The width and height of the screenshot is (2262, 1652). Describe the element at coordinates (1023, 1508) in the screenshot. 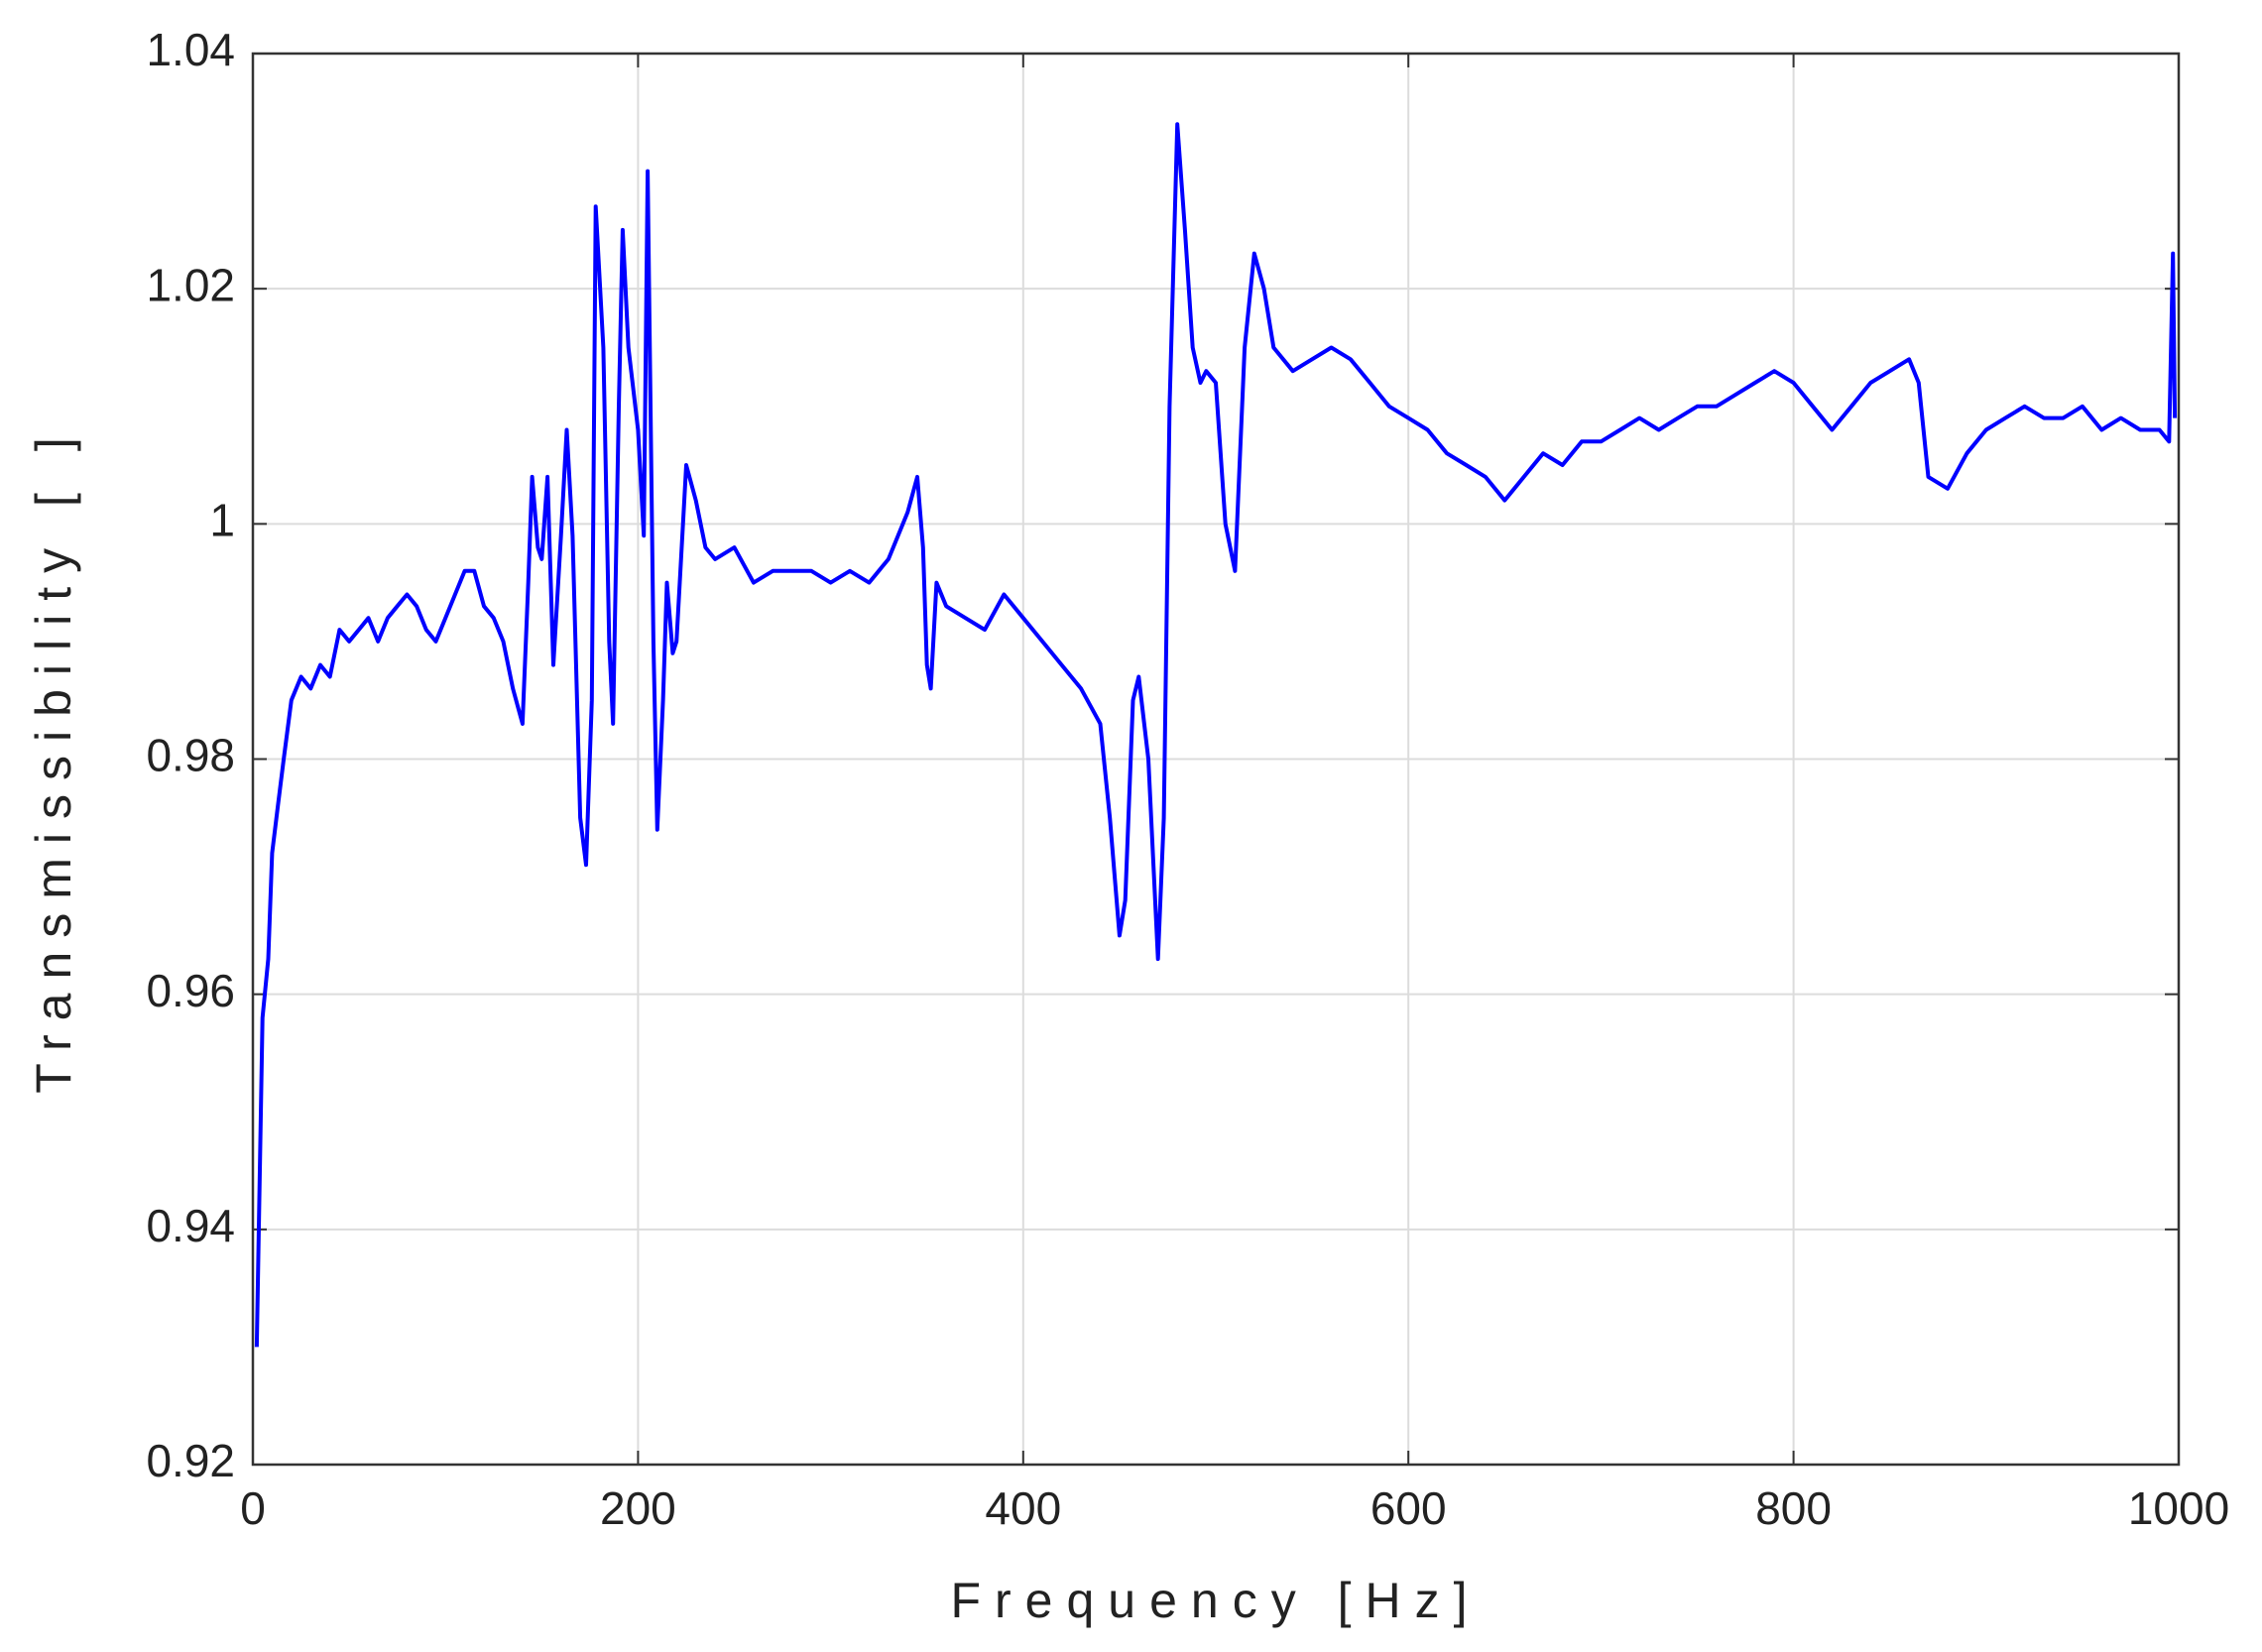

I see `x-tick-label: 400` at that location.